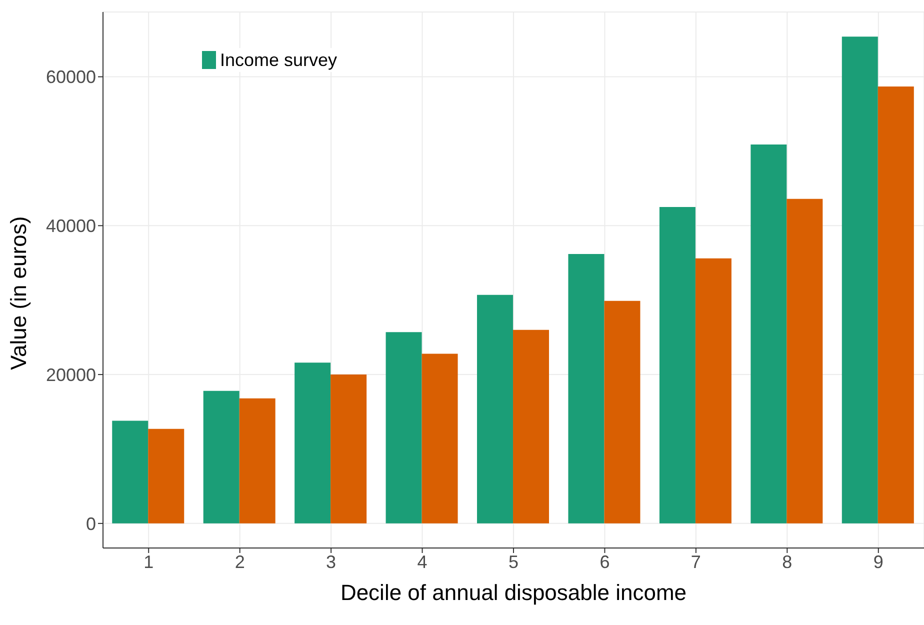 Image resolution: width=924 pixels, height=625 pixels. I want to click on x-tick-label: 9, so click(878, 562).